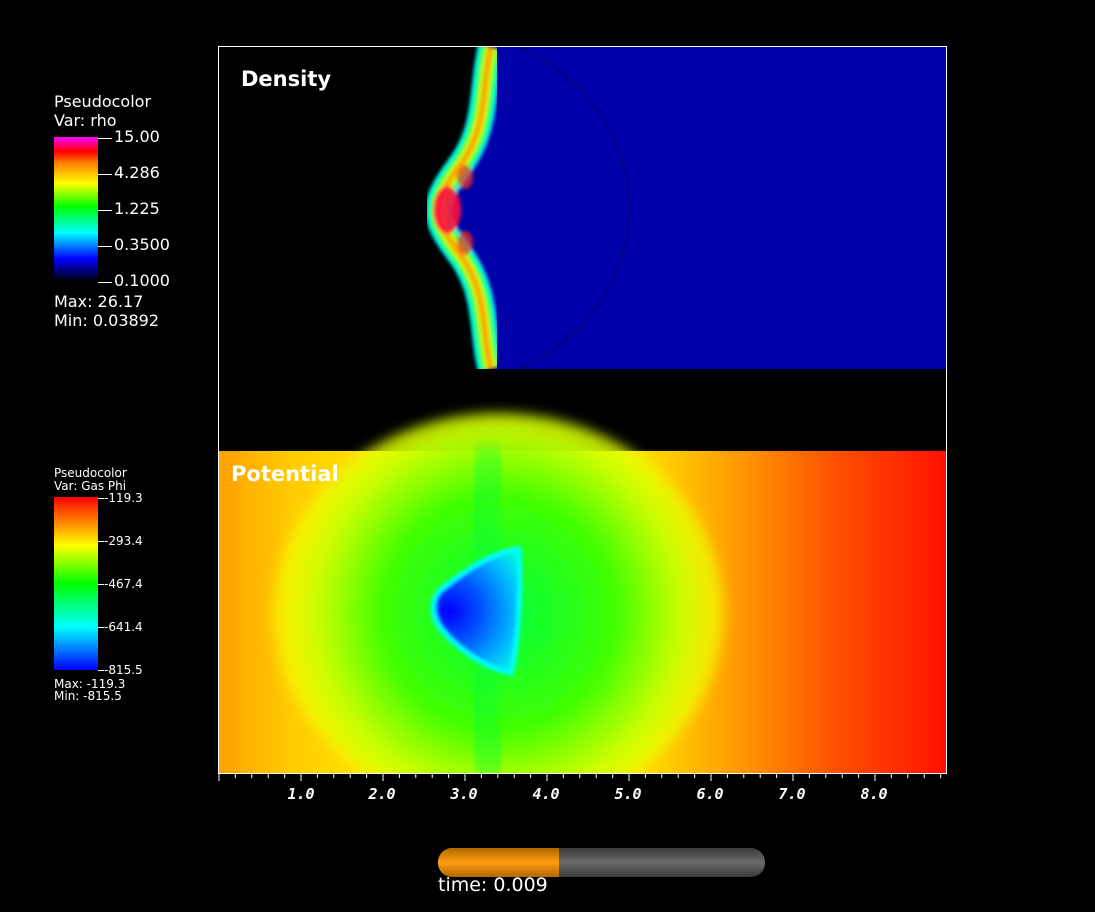 The width and height of the screenshot is (1095, 912). What do you see at coordinates (382, 794) in the screenshot?
I see `x-tick-label: 2.0` at bounding box center [382, 794].